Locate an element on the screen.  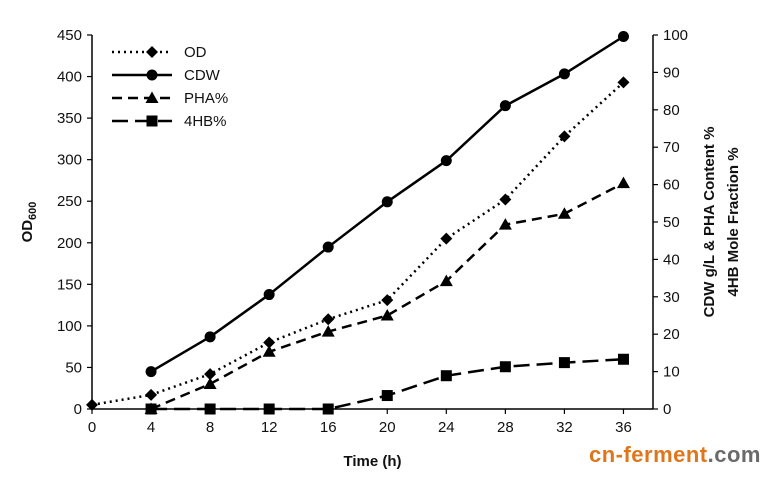
watermark: cn-ferment.com is located at coordinates (675, 455).